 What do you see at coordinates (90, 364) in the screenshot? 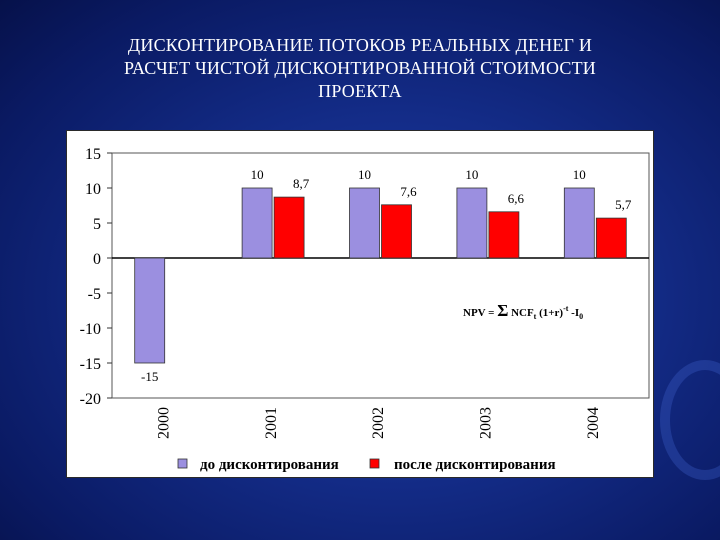
I see `y-tick-label: -15` at bounding box center [90, 364].